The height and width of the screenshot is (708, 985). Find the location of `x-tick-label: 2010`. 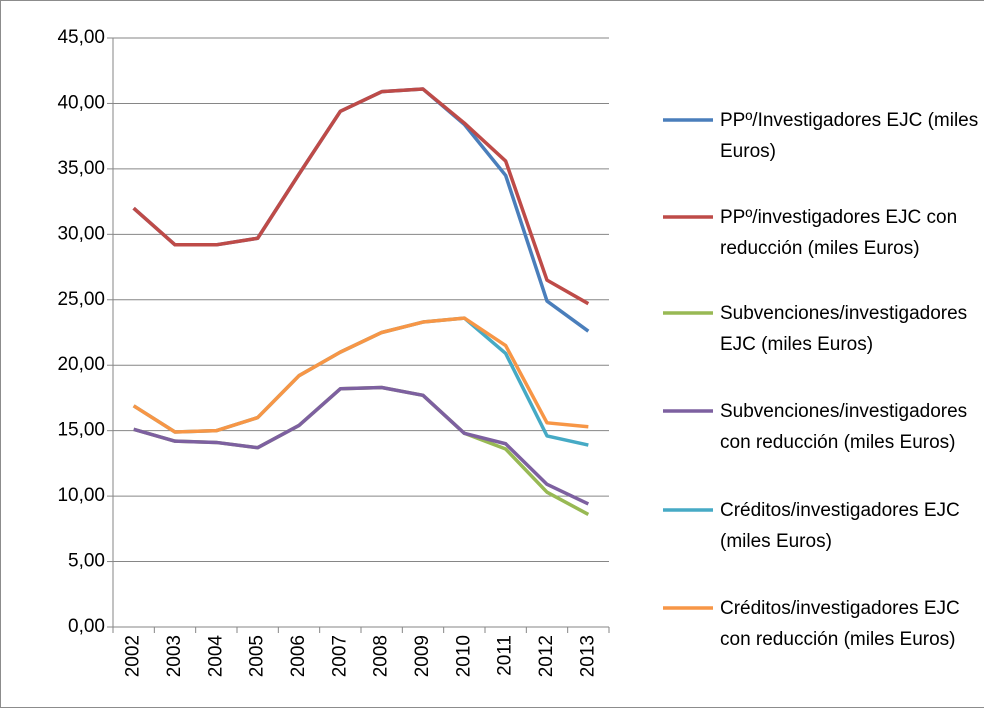

x-tick-label: 2010 is located at coordinates (463, 656).